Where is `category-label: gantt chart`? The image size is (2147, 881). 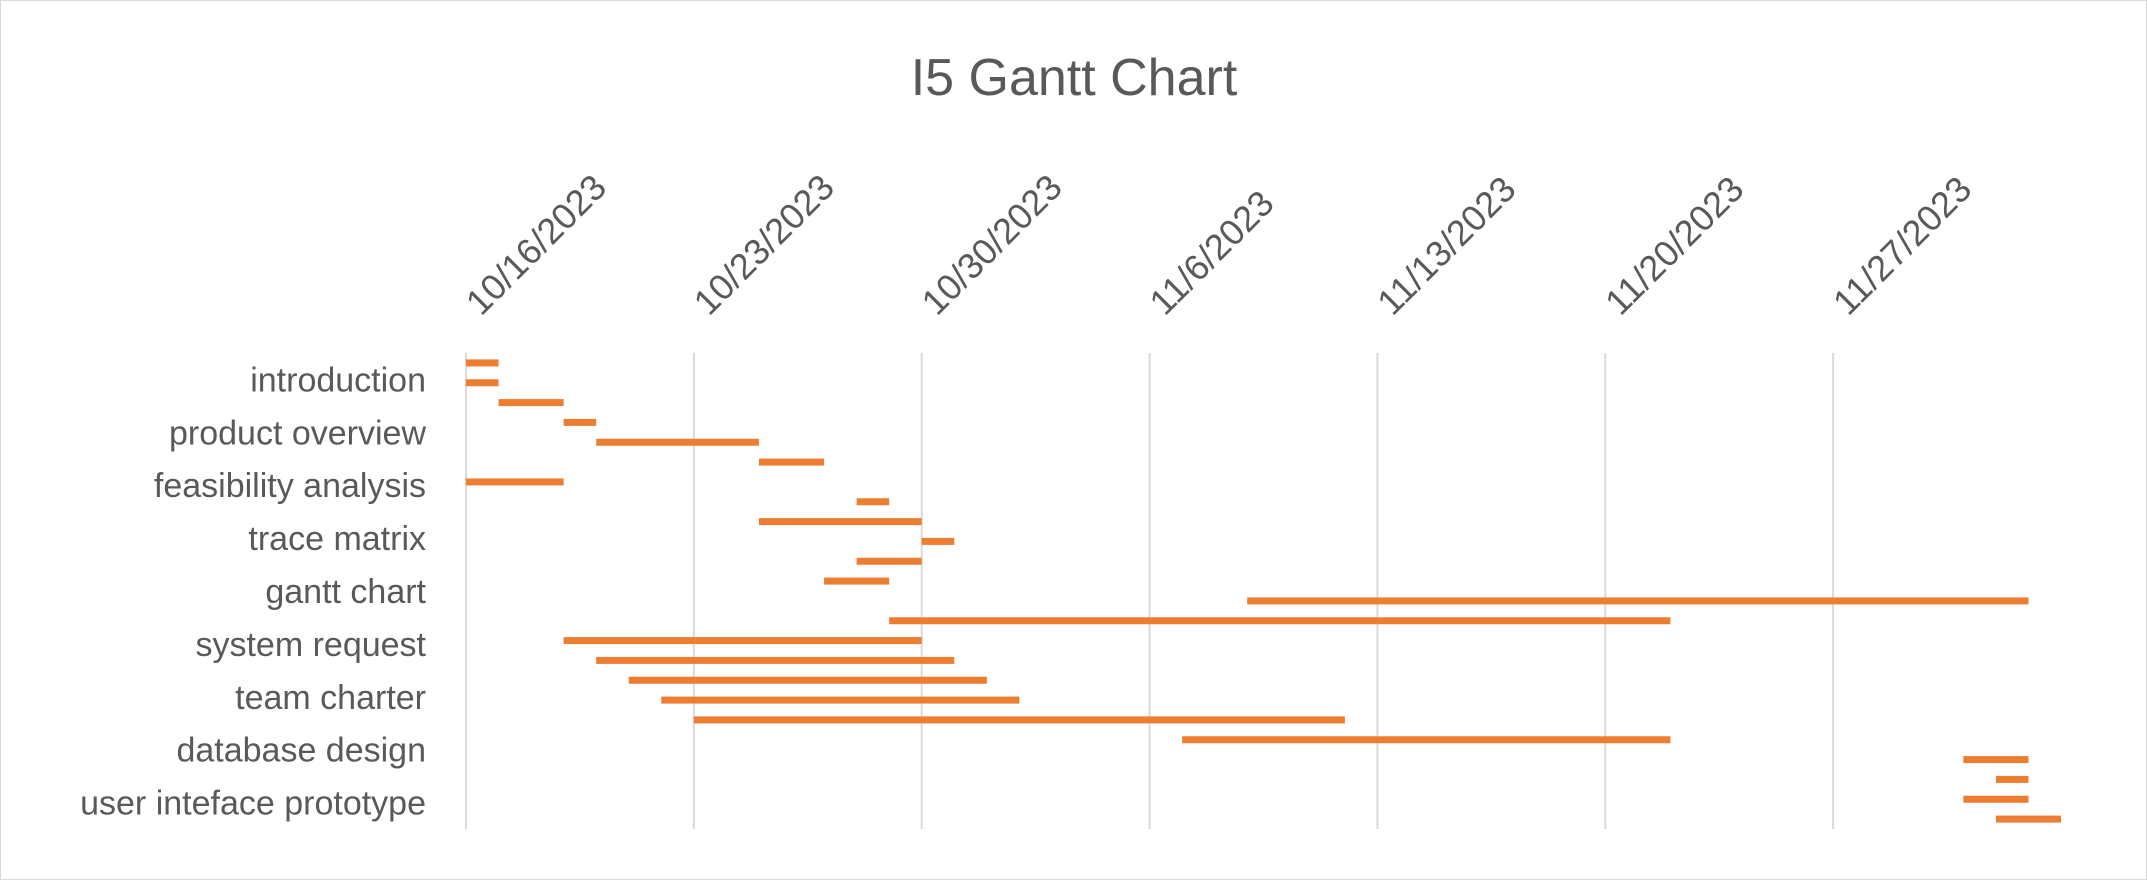 category-label: gantt chart is located at coordinates (345, 592).